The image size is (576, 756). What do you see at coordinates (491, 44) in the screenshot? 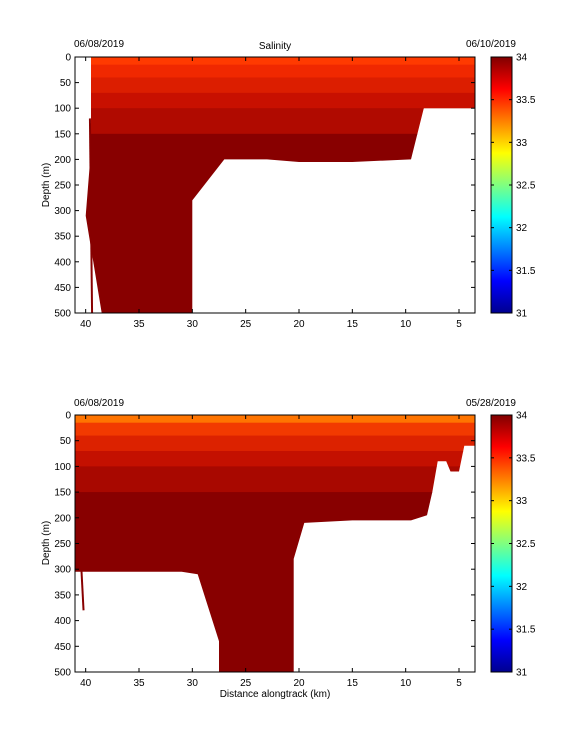
I see `date-right-label: 06/10/2019` at bounding box center [491, 44].